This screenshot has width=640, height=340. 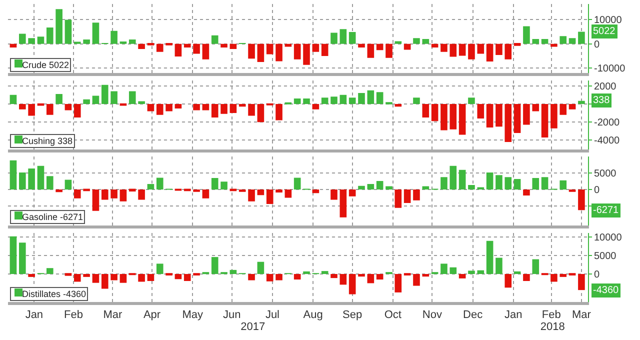 What do you see at coordinates (608, 20) in the screenshot?
I see `y-tick-label: 10000` at bounding box center [608, 20].